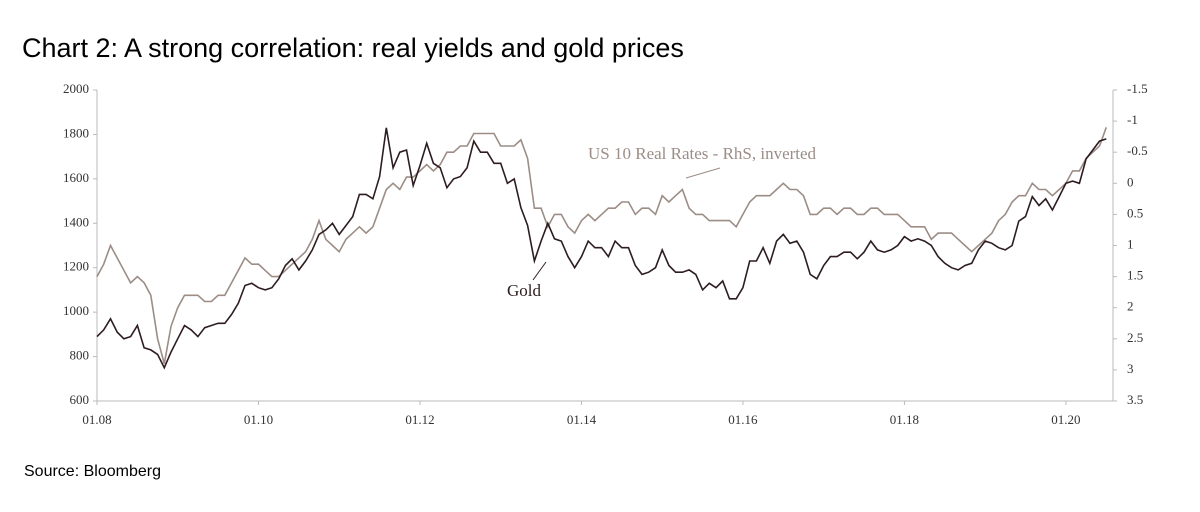 This screenshot has height=512, width=1200. Describe the element at coordinates (1135, 275) in the screenshot. I see `y2-tick-label: 1.5` at that location.